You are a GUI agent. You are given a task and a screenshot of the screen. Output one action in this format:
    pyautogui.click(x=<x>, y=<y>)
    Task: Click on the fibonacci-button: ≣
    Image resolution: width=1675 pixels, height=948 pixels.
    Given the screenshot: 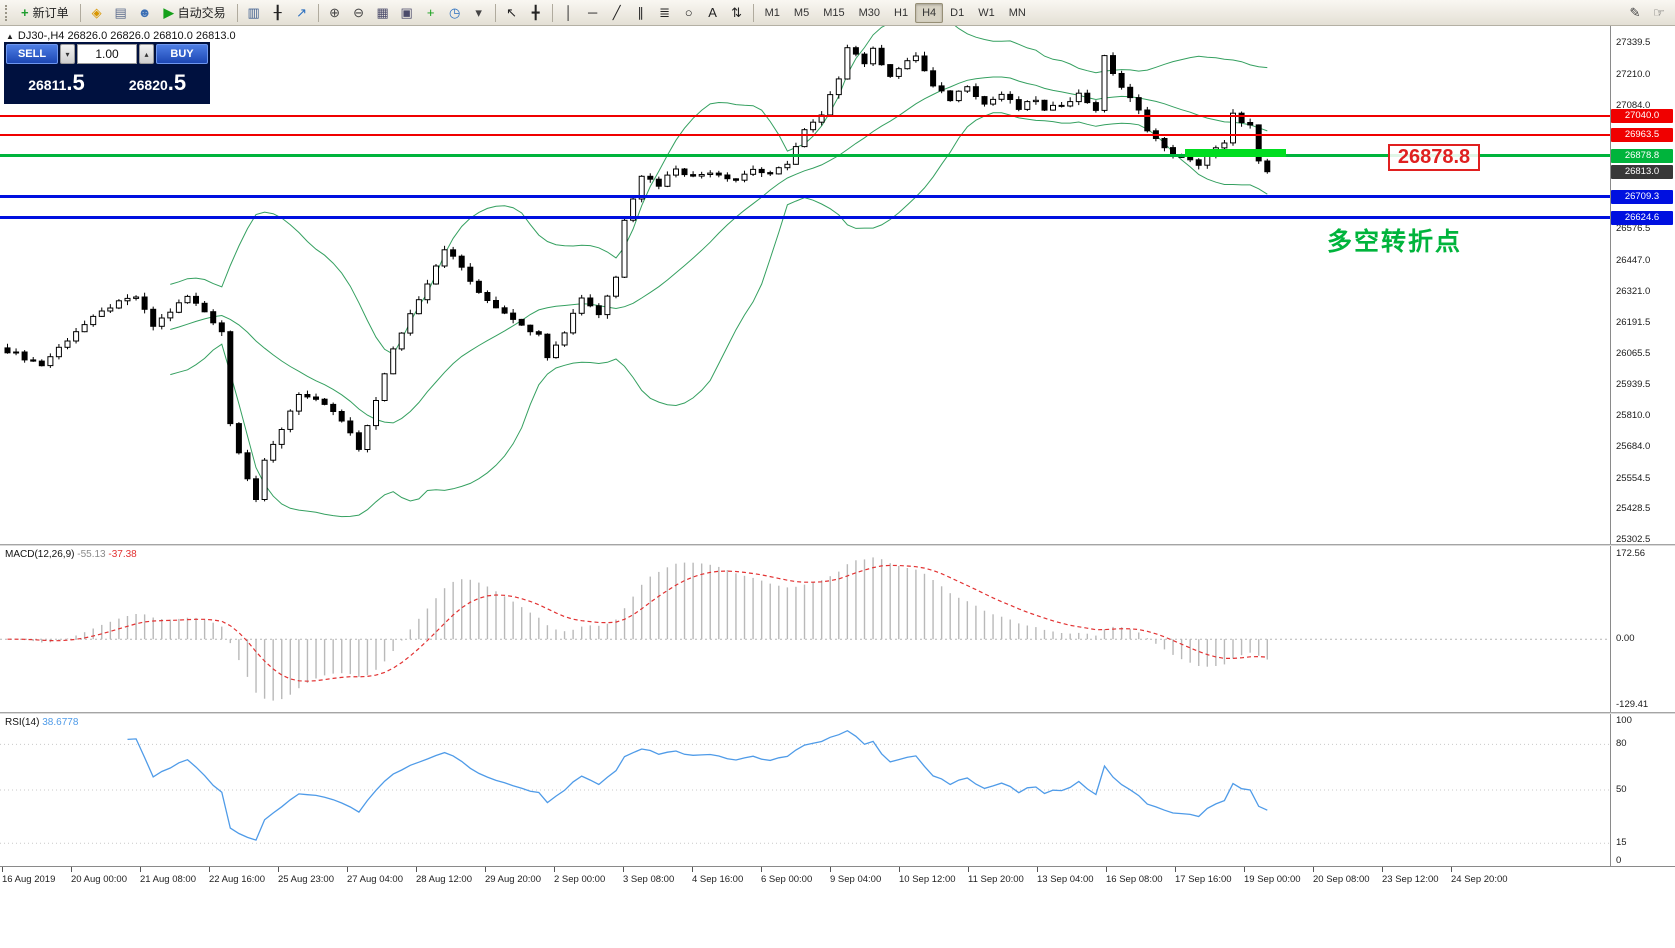 What is the action you would take?
    pyautogui.click(x=665, y=13)
    